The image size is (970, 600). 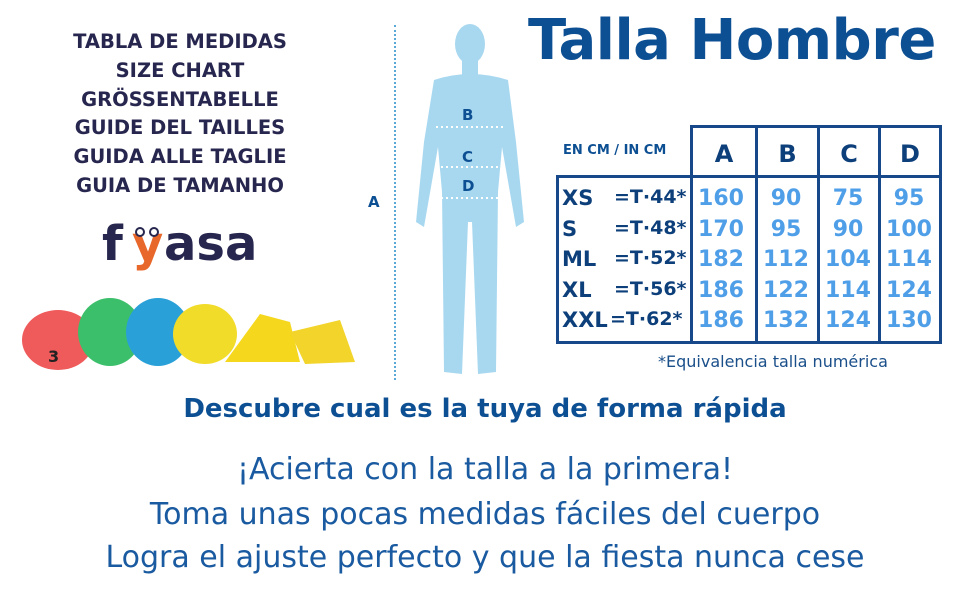 I want to click on table-row: S =T·48* 170 95 90 100, so click(x=752, y=232).